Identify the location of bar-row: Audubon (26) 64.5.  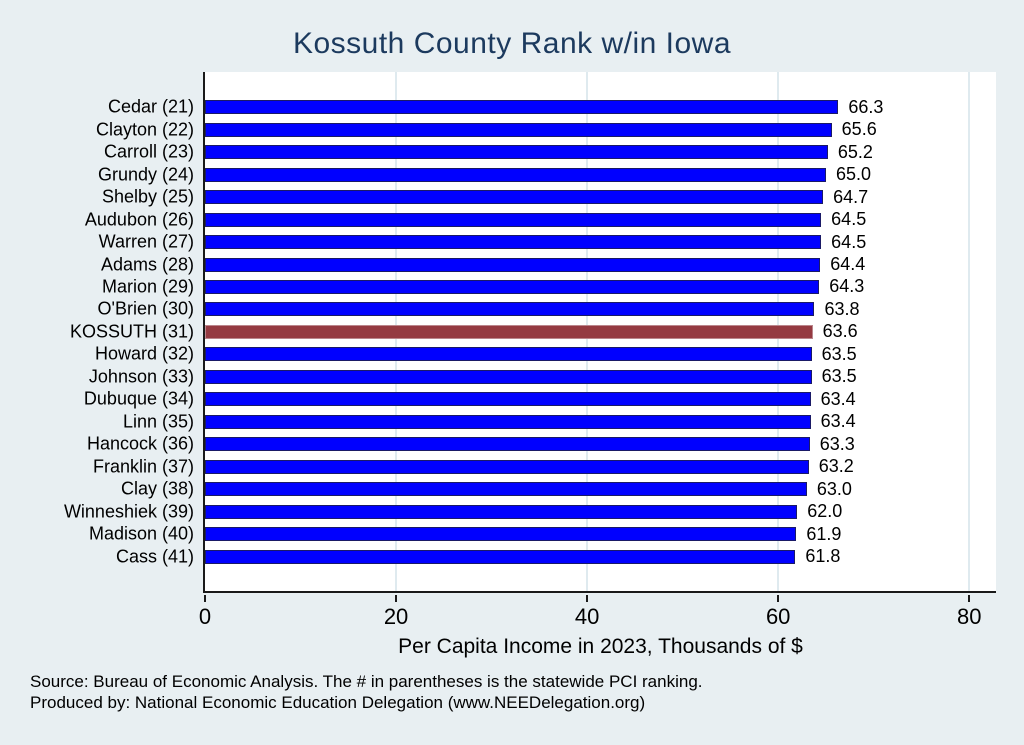
(540, 219).